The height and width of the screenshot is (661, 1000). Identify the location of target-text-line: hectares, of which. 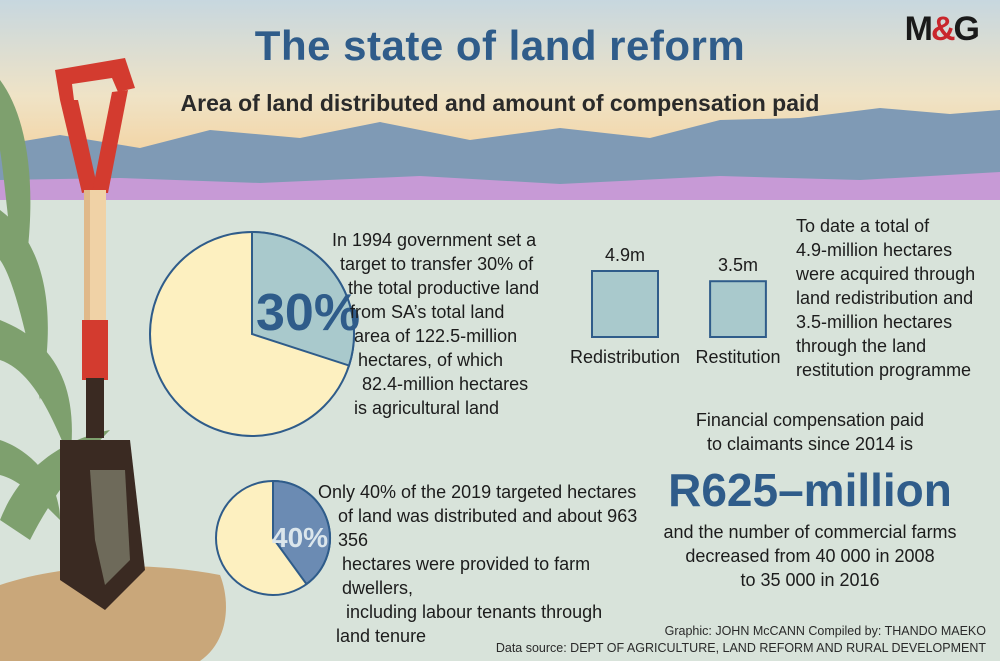
(431, 360).